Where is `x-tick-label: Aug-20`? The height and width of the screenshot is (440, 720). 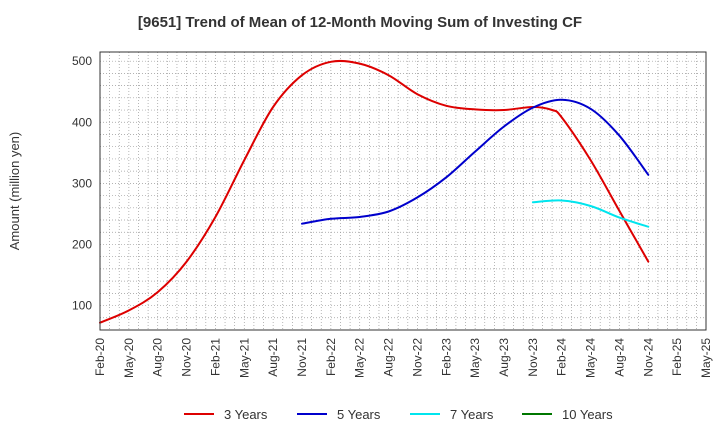
x-tick-label: Aug-20 is located at coordinates (158, 357).